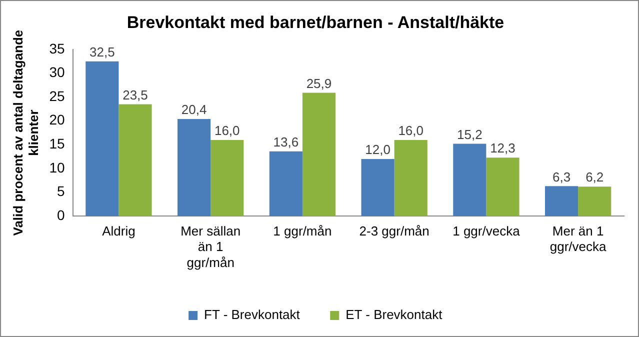  Describe the element at coordinates (503, 148) in the screenshot. I see `data-label: 12,3` at that location.